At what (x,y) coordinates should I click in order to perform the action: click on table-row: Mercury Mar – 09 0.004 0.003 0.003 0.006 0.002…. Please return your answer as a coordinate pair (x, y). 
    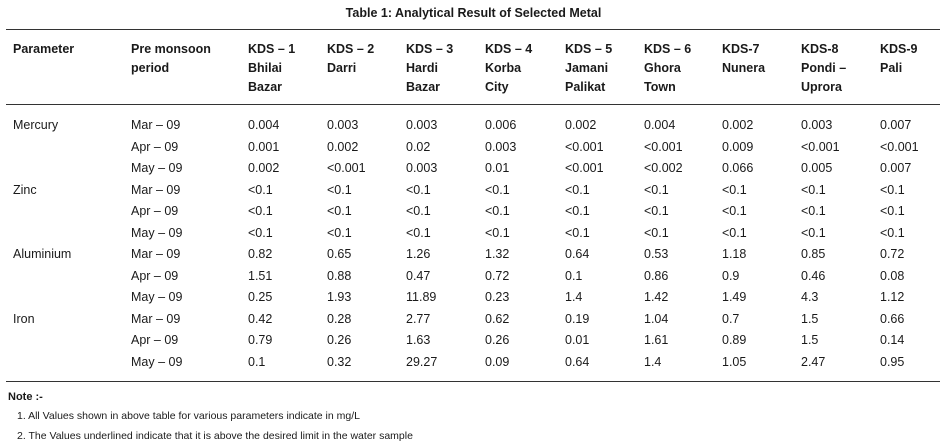
    Looking at the image, I should click on (473, 126).